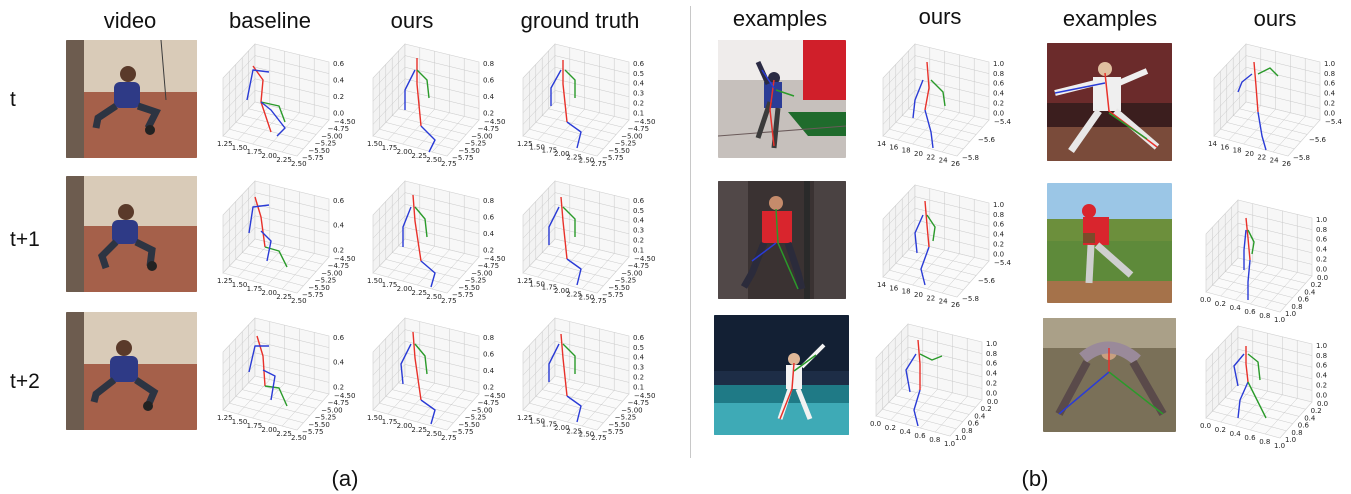  Describe the element at coordinates (1318, 140) in the screenshot. I see `y-tick-label: −5.6` at that location.